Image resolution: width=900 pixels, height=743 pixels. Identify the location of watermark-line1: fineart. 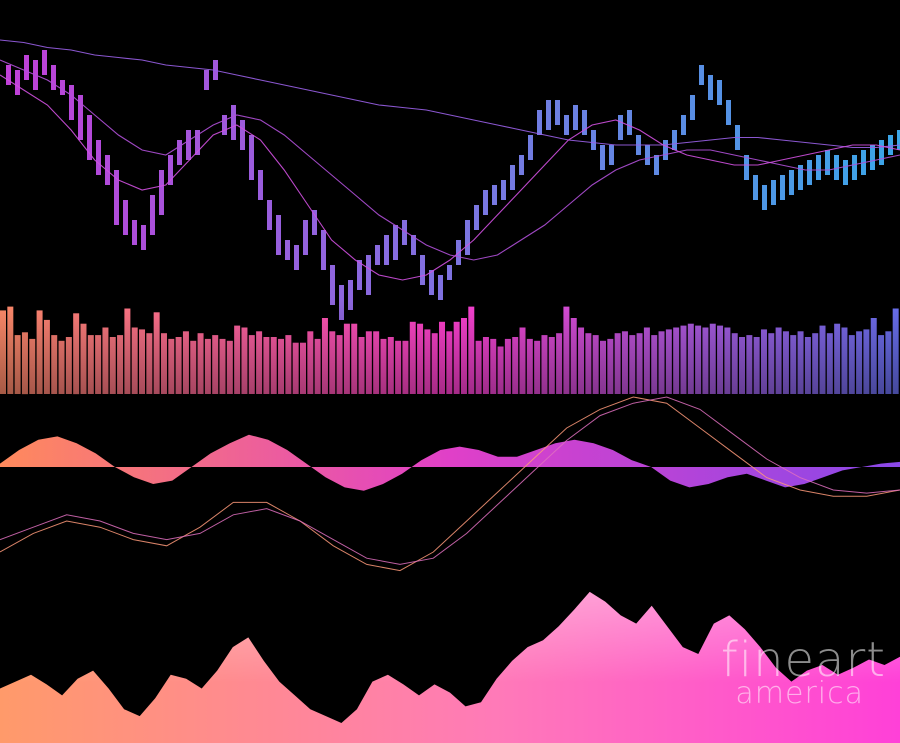
(803, 660).